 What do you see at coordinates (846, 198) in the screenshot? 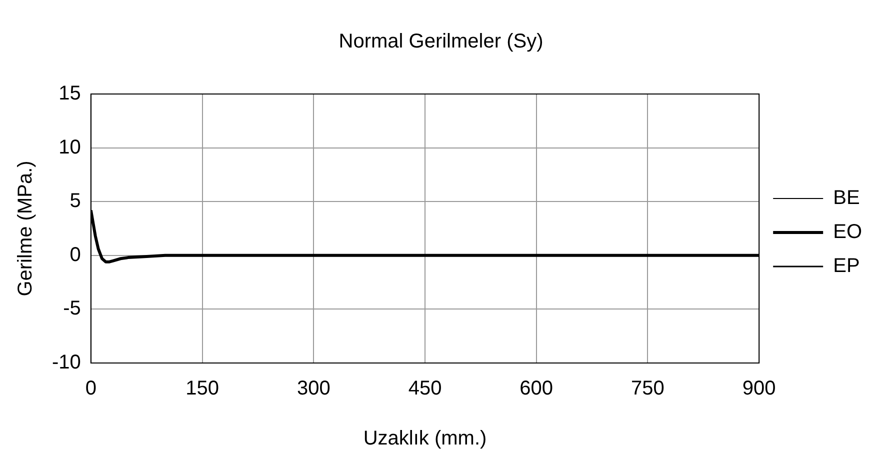
I see `legend-label: BE` at bounding box center [846, 198].